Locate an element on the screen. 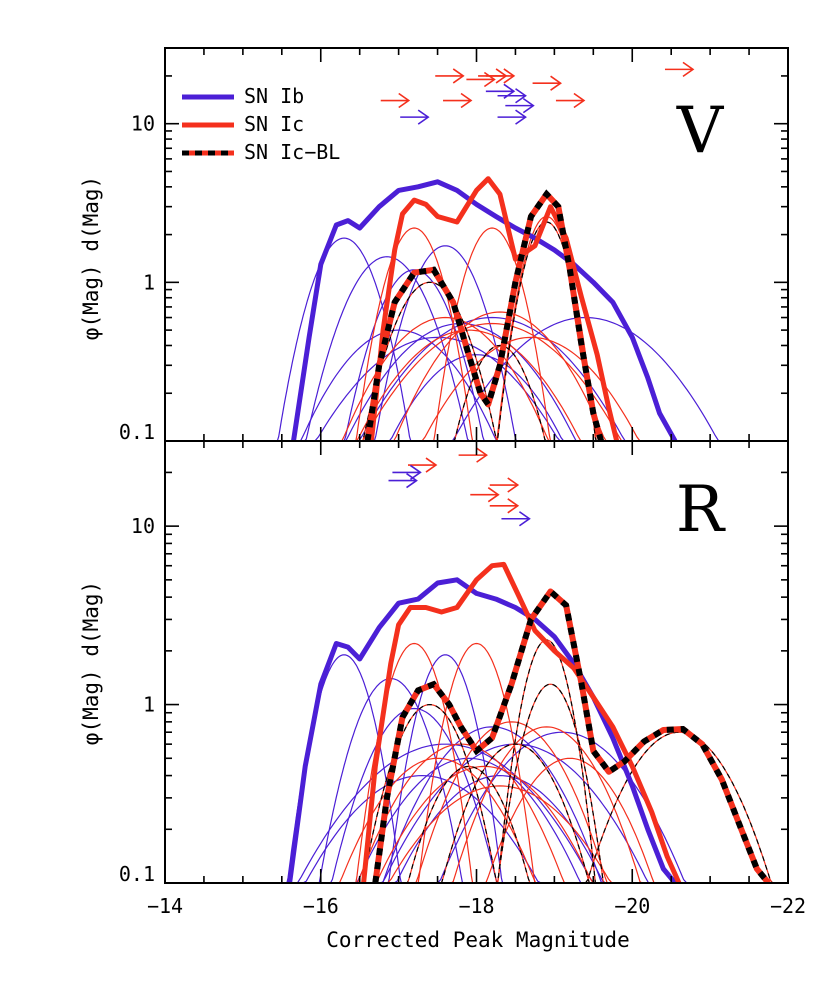 The image size is (830, 982). legend-label-0: SN Ib is located at coordinates (274, 96).